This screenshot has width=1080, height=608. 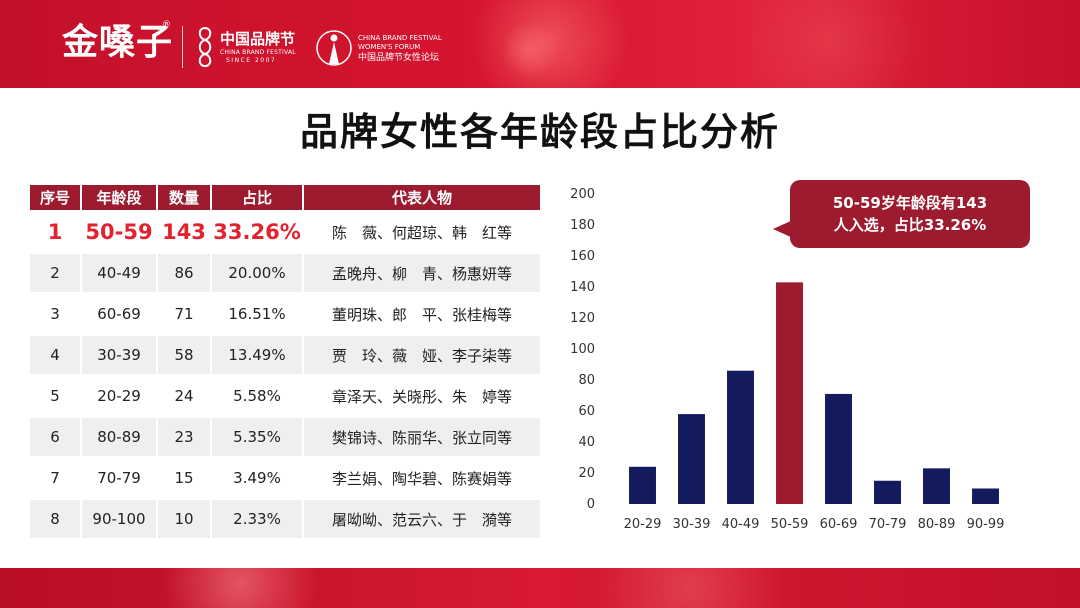 What do you see at coordinates (582, 225) in the screenshot?
I see `y-tick-label: 180` at bounding box center [582, 225].